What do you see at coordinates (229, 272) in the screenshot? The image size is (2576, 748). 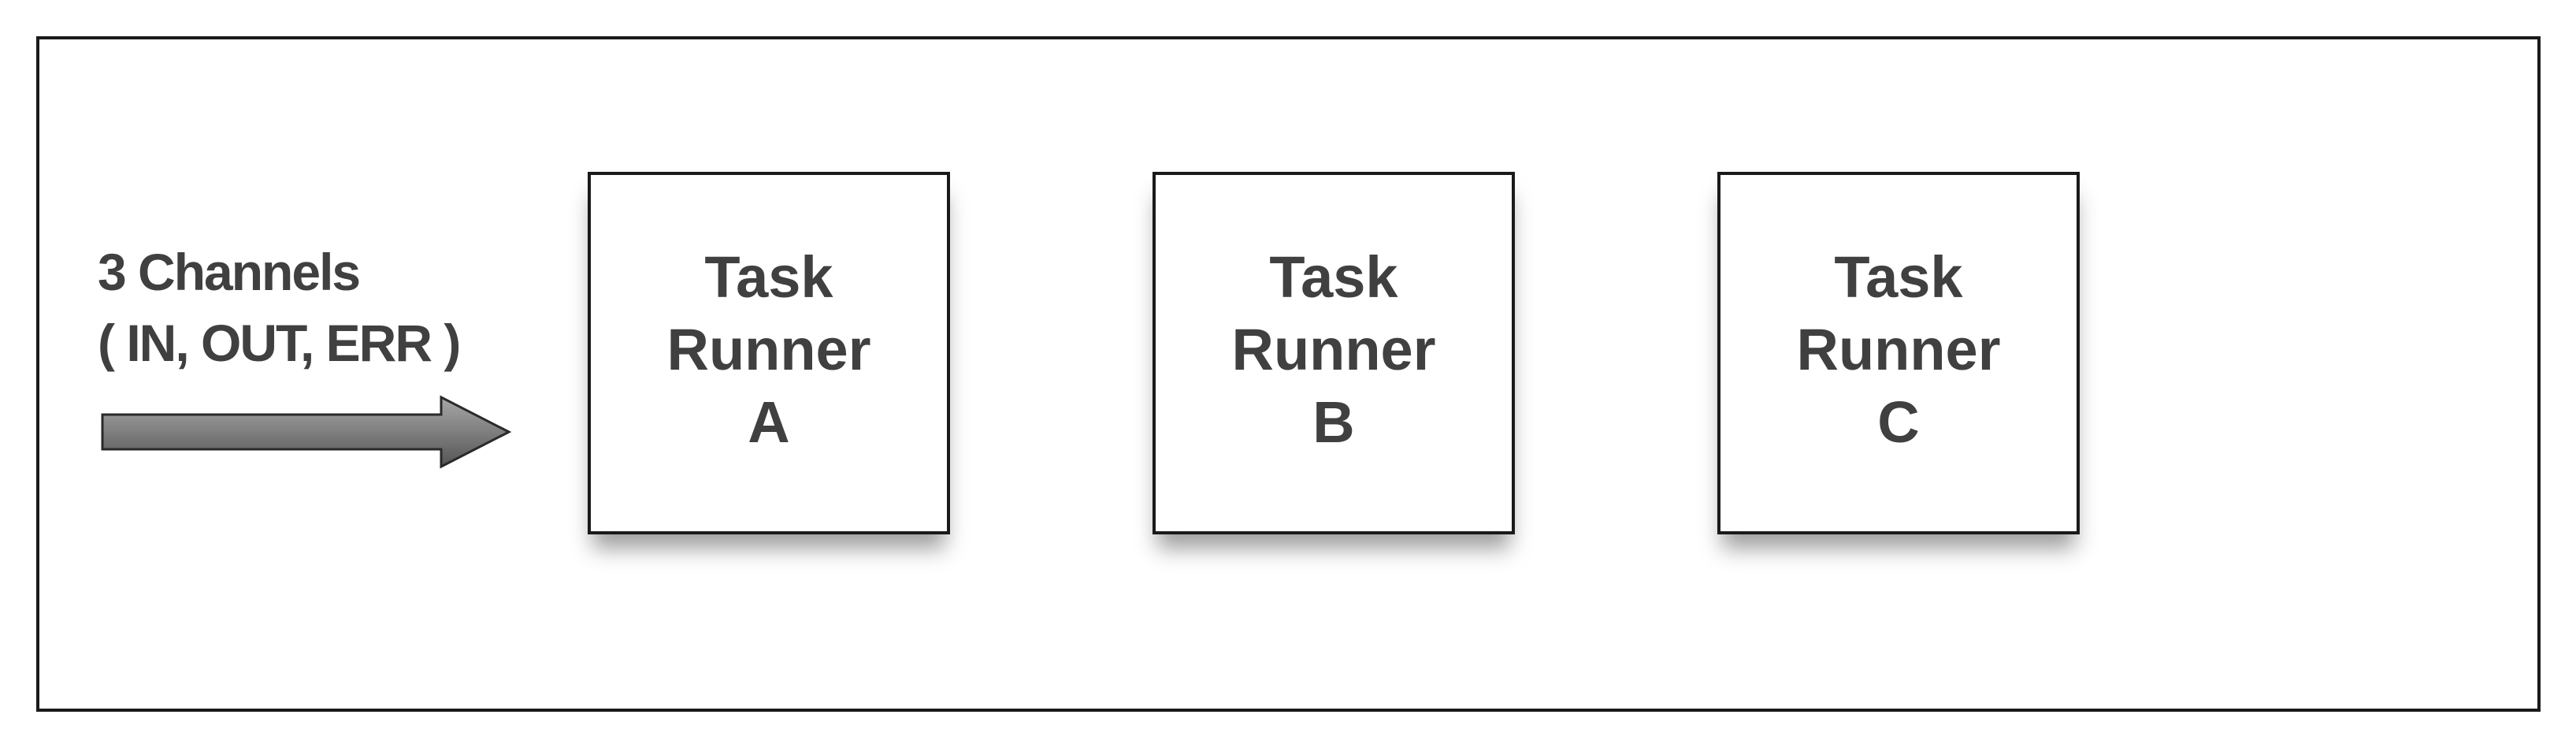 I see `channels-label-line-1: 3 Channels` at bounding box center [229, 272].